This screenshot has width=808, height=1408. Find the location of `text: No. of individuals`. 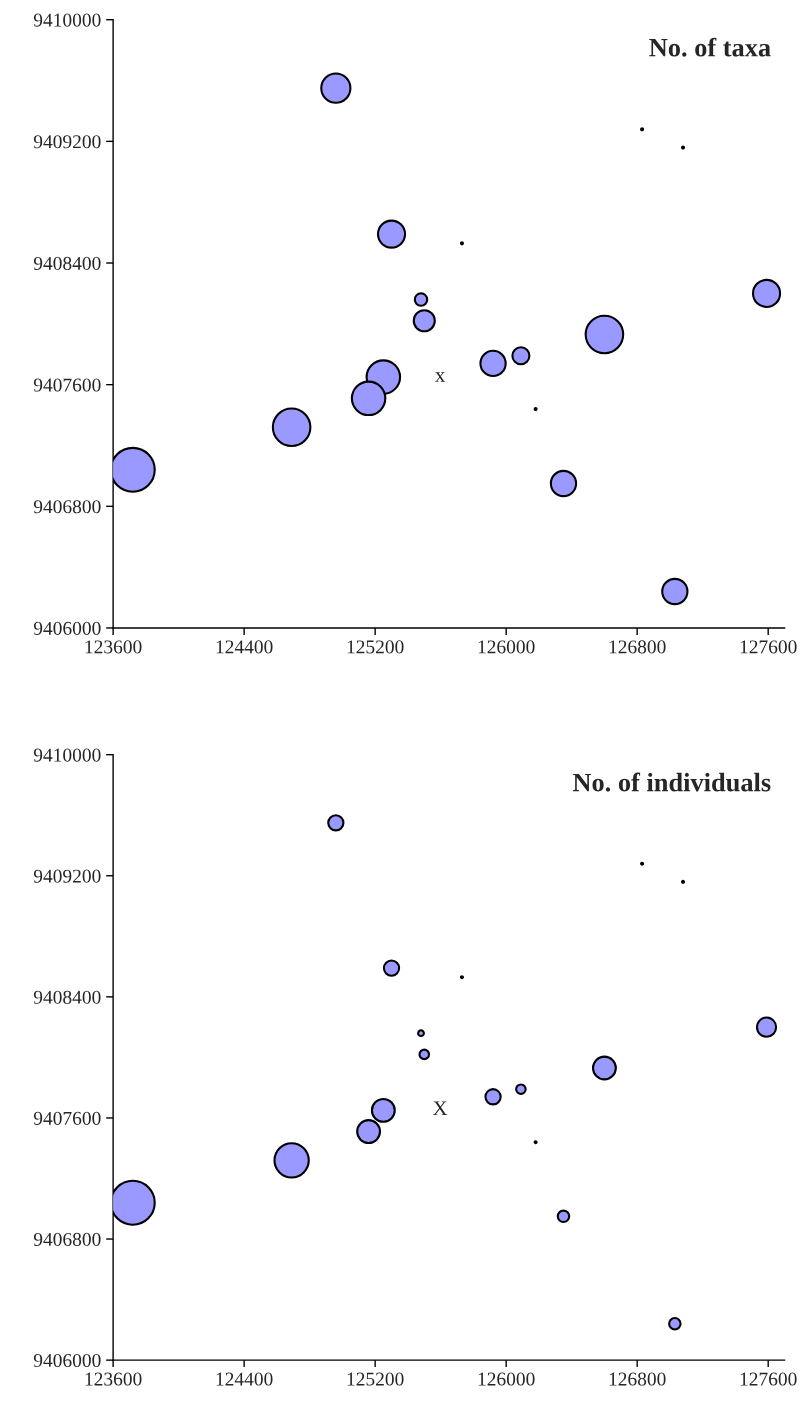

text: No. of individuals is located at coordinates (671, 782).